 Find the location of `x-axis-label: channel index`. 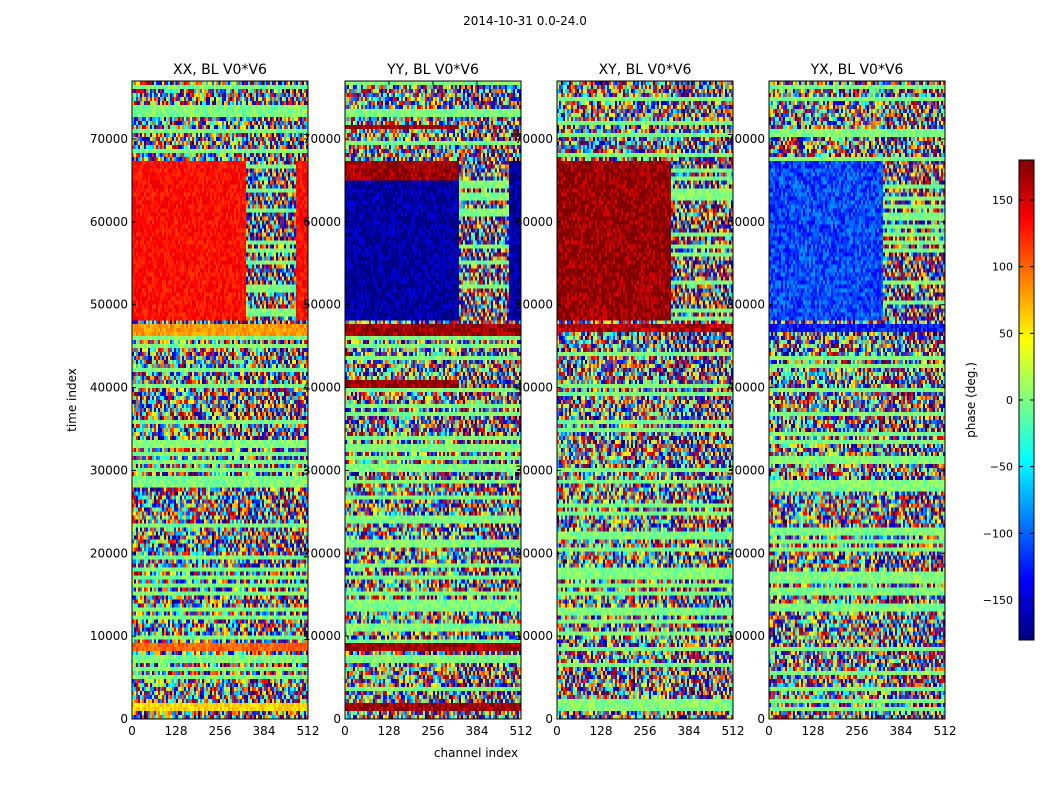

x-axis-label: channel index is located at coordinates (476, 753).